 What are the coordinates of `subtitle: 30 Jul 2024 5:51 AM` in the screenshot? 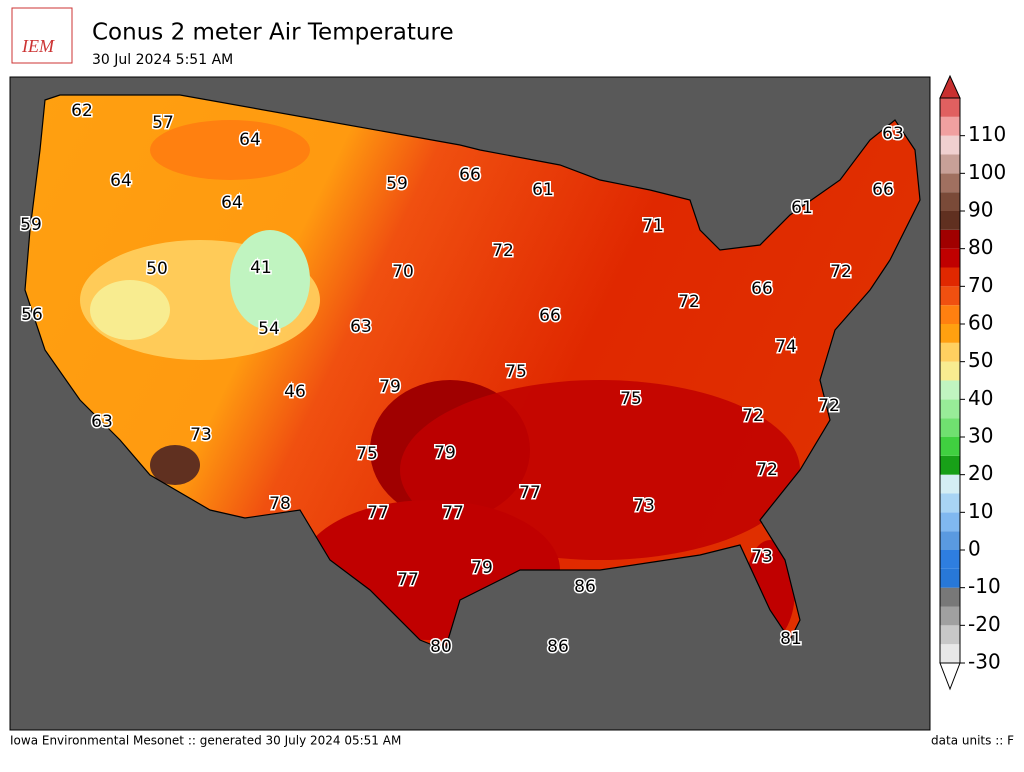 It's located at (162, 60).